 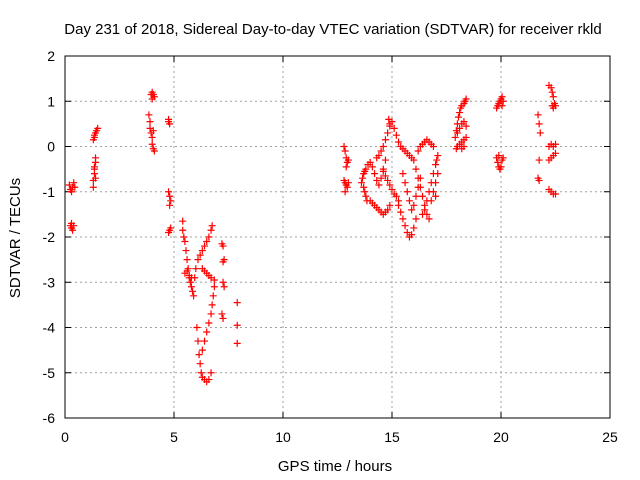 I want to click on x-tick-label: 0, so click(x=65, y=437).